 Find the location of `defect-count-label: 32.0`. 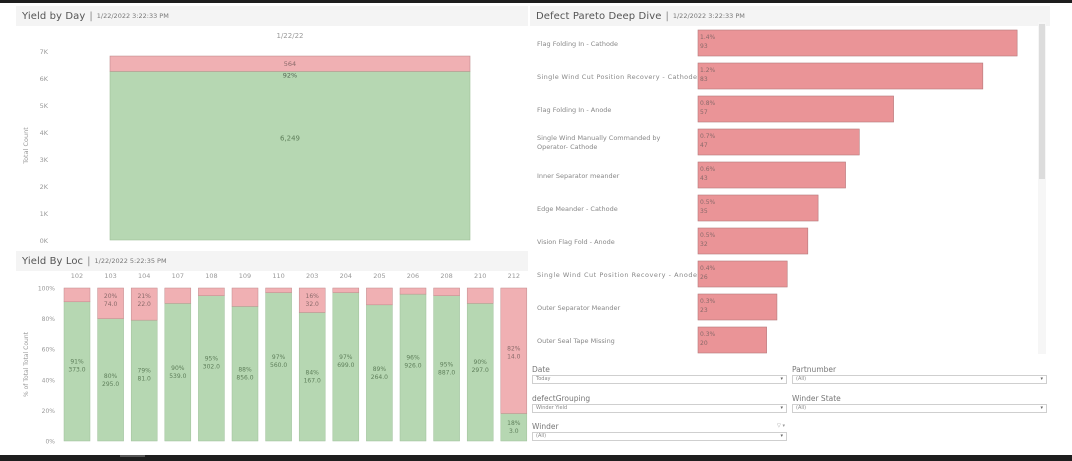

defect-count-label: 32.0 is located at coordinates (313, 304).